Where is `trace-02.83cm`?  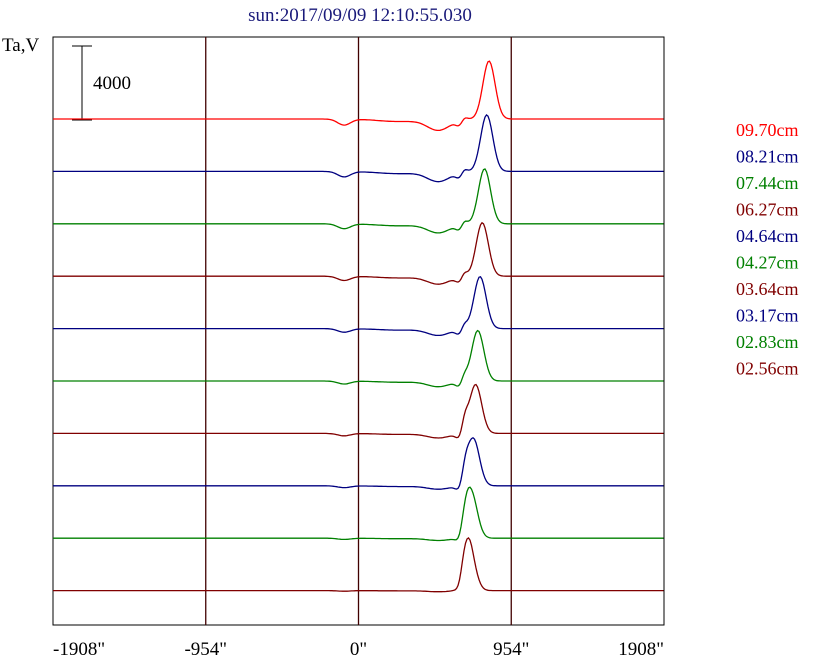
trace-02.83cm is located at coordinates (358, 514).